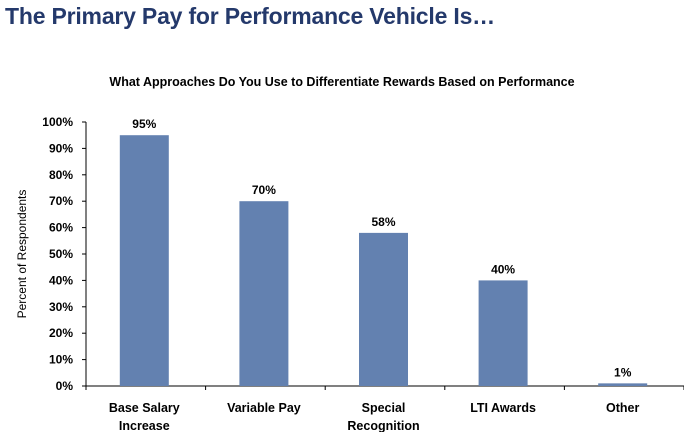 The image size is (684, 432). Describe the element at coordinates (144, 124) in the screenshot. I see `data-label: 95%` at that location.